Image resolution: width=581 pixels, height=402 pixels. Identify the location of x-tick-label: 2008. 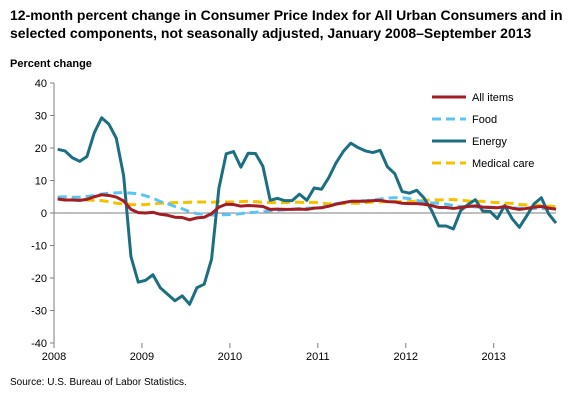
(54, 357).